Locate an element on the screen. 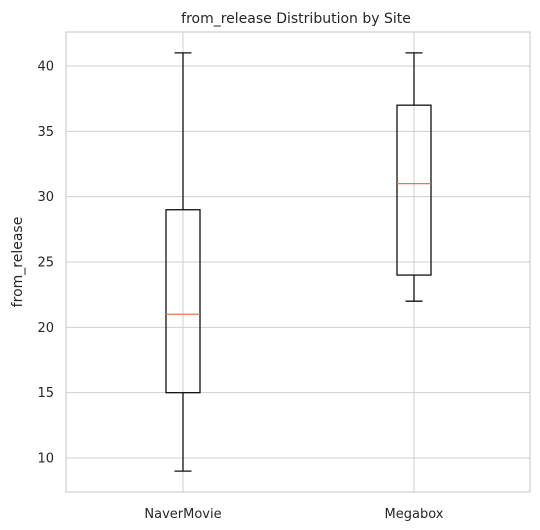 This screenshot has width=540, height=530. chart-title: from_release Distribution by Site is located at coordinates (296, 19).